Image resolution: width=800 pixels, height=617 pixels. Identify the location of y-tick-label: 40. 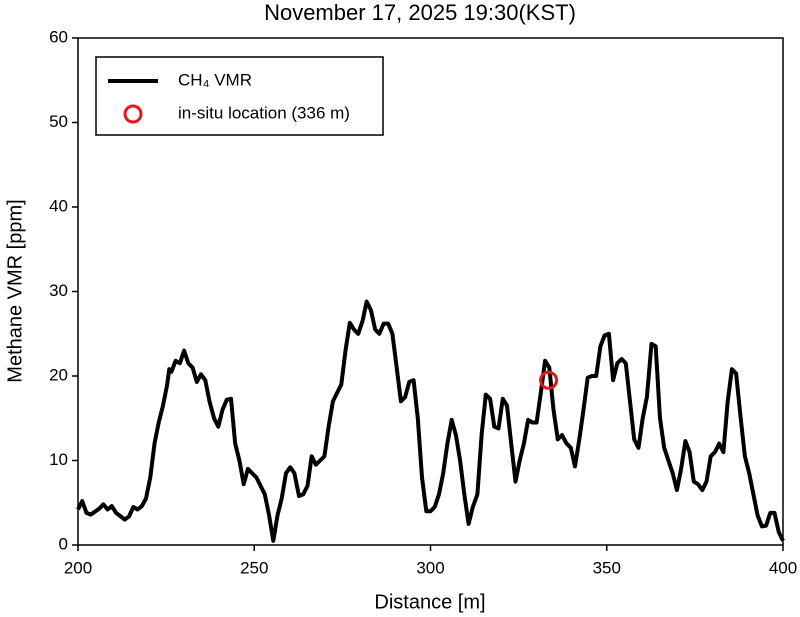
(58, 205).